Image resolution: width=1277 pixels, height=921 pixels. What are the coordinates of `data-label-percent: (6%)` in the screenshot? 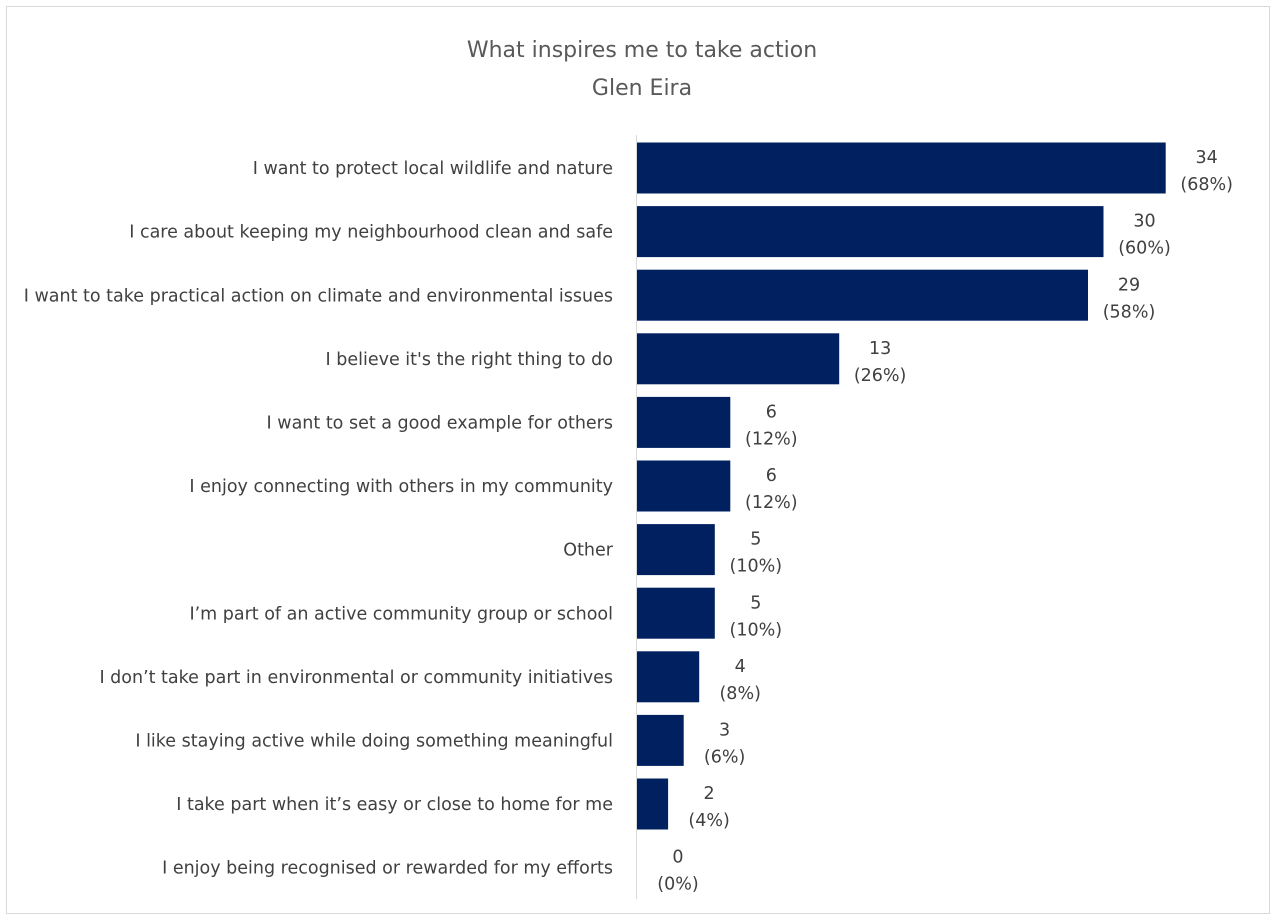 It's located at (724, 758).